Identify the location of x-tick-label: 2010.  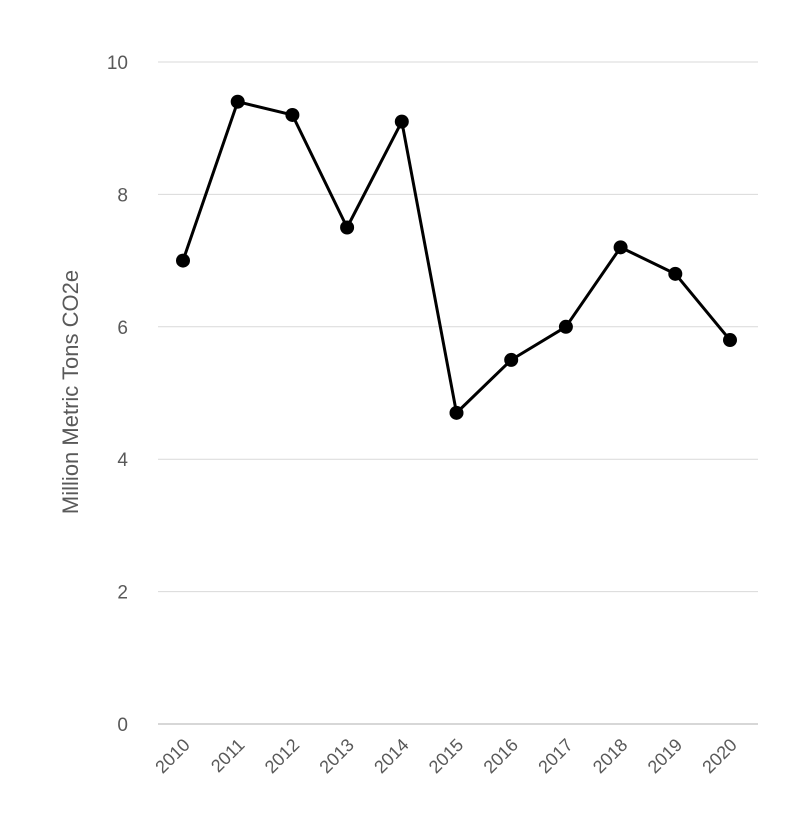
(172, 756).